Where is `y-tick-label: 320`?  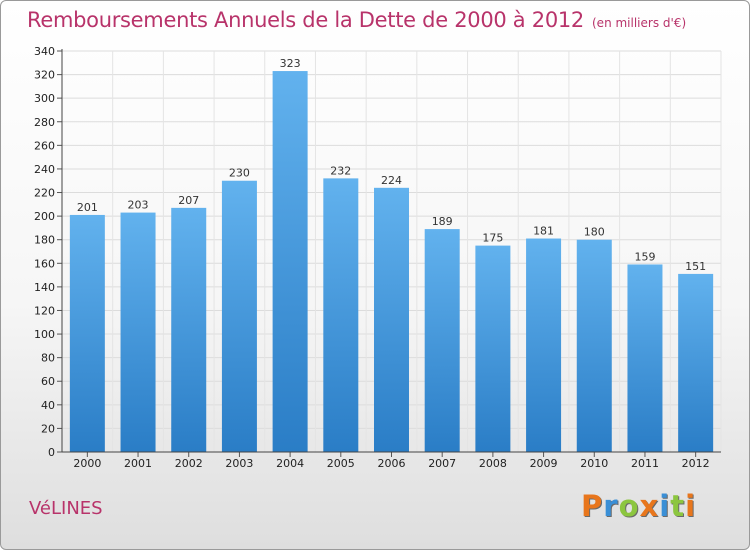 y-tick-label: 320 is located at coordinates (44, 75).